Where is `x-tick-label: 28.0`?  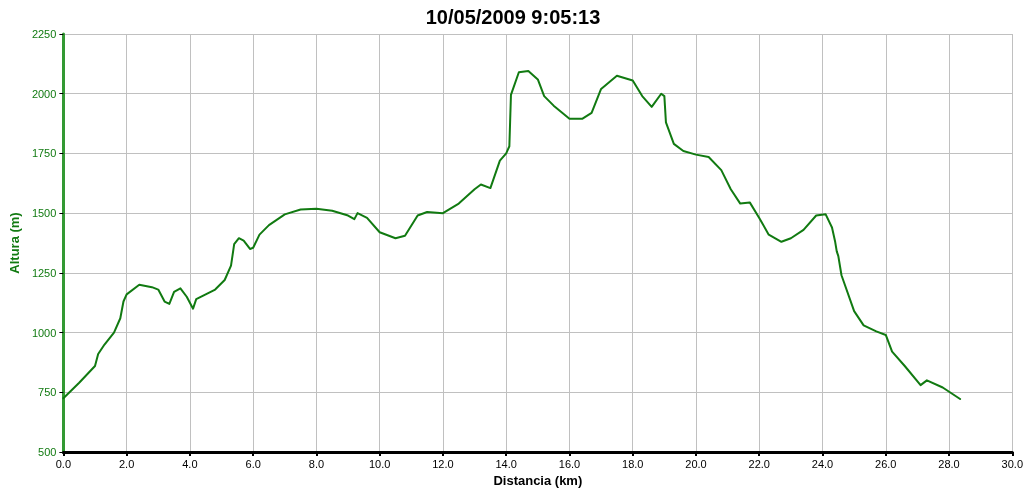 x-tick-label: 28.0 is located at coordinates (949, 463).